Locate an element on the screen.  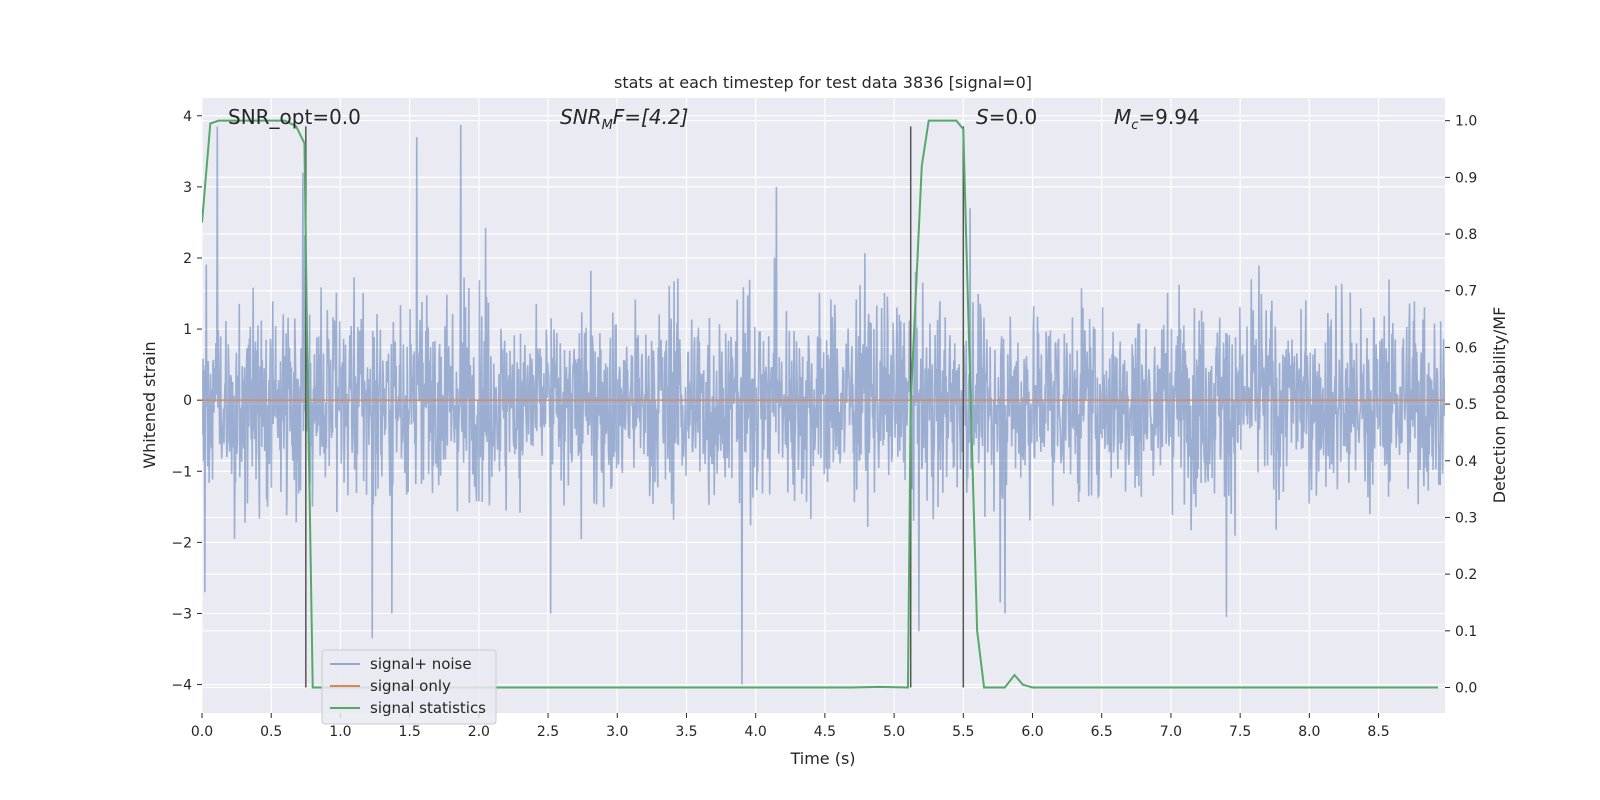
annotation-snr-mf: SNRMF=[4.2] is located at coordinates (624, 119).